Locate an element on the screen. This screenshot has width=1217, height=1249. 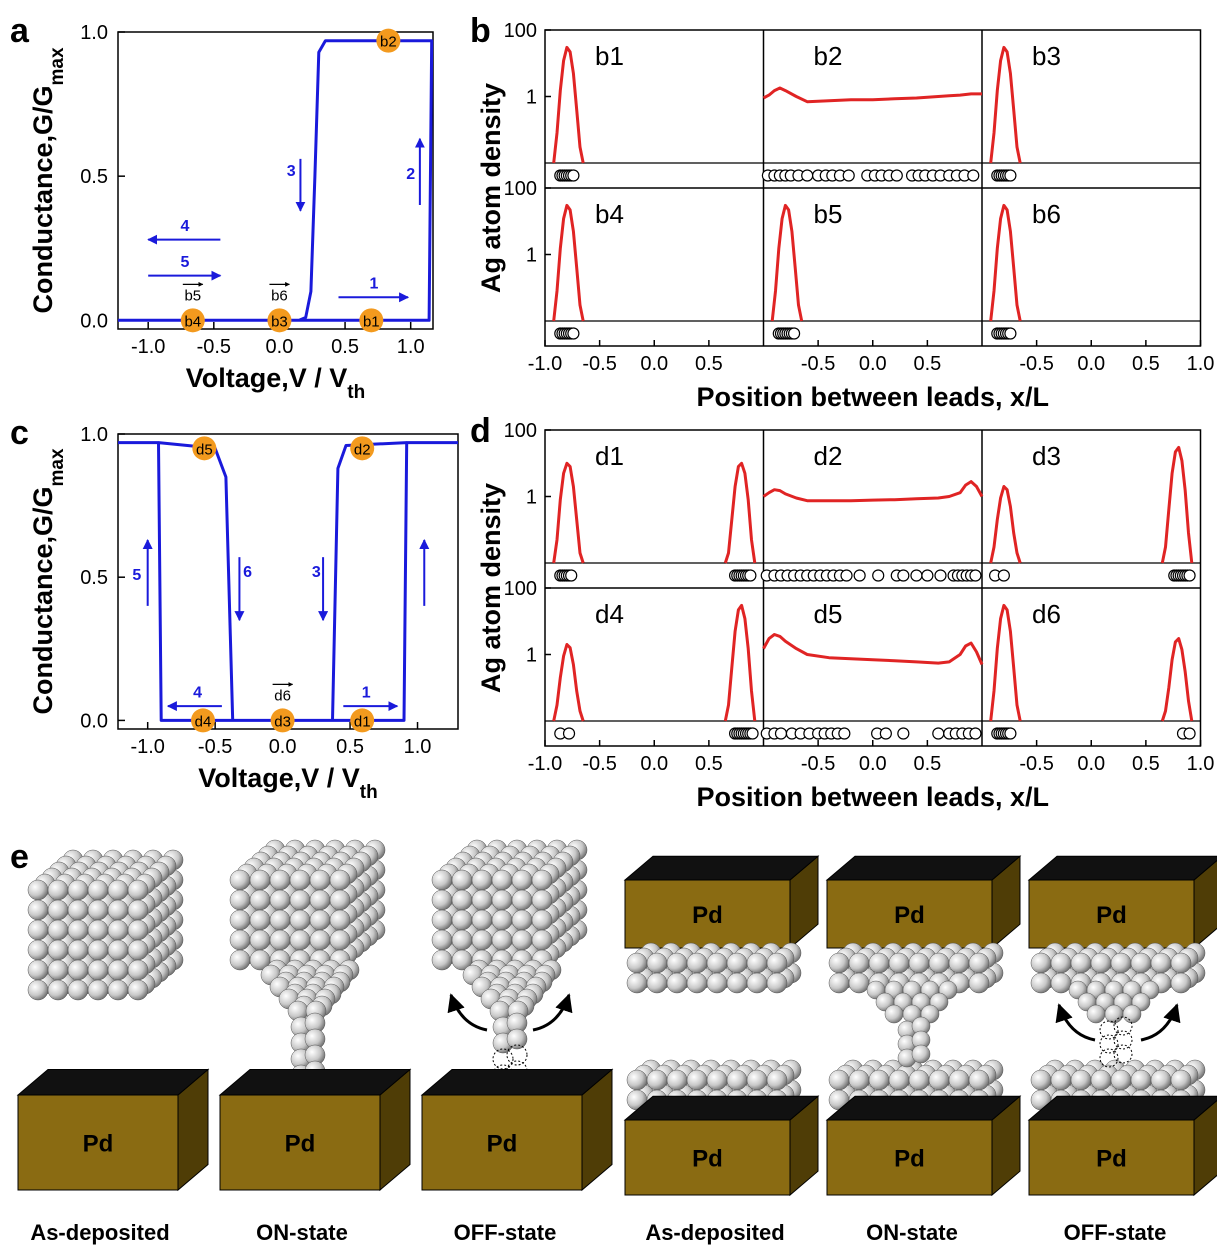
panel-label: c is located at coordinates (19, 433).